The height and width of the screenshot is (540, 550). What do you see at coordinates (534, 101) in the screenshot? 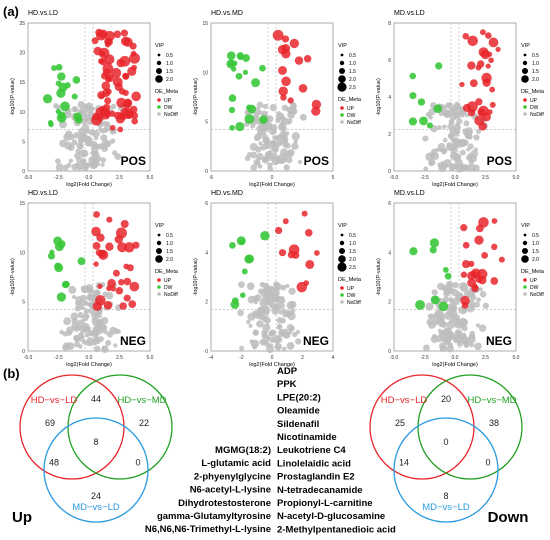
I see `de-legend-label: UP` at bounding box center [534, 101].